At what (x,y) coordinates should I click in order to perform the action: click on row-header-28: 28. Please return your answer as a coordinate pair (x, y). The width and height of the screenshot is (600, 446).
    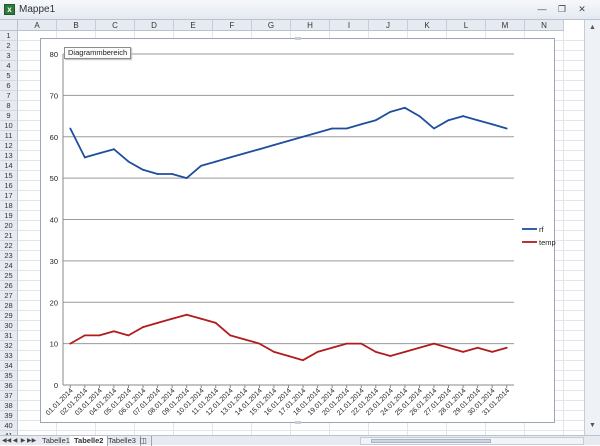
    Looking at the image, I should click on (9, 306).